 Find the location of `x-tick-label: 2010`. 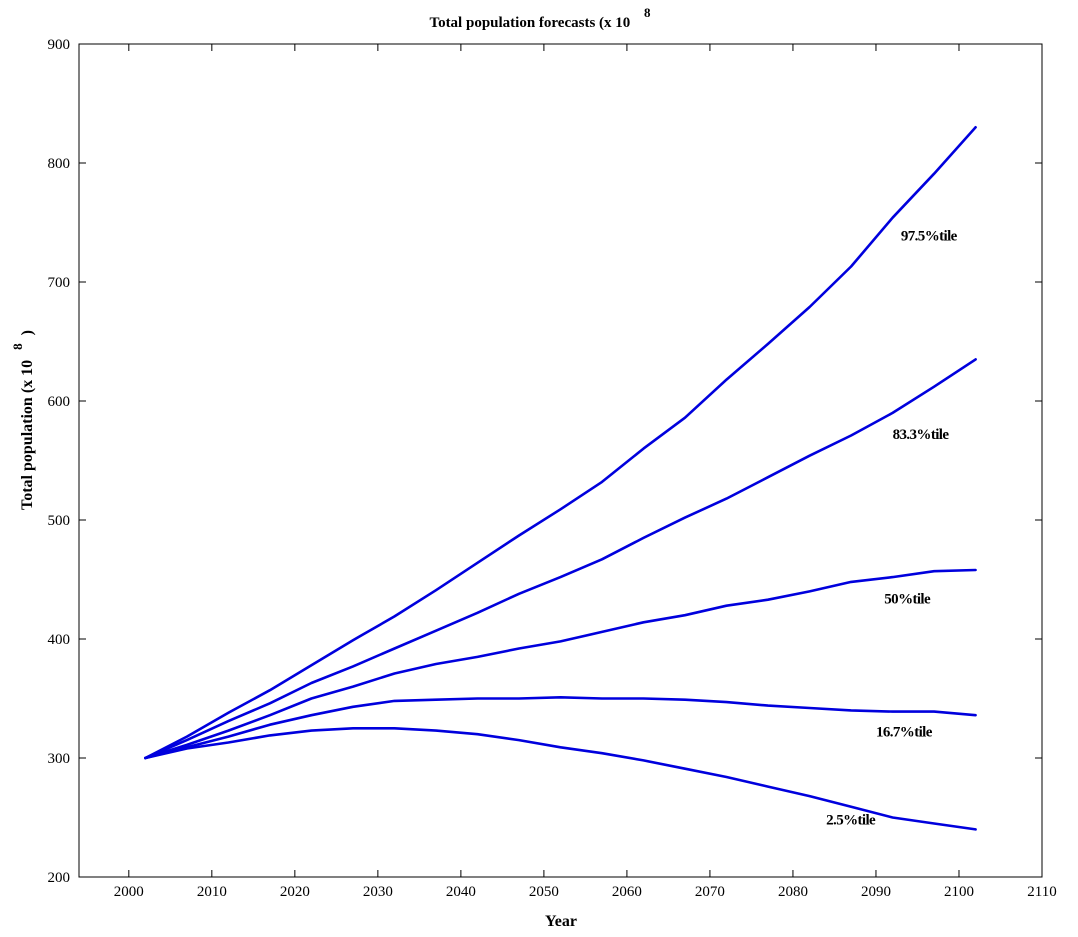

x-tick-label: 2010 is located at coordinates (212, 892).